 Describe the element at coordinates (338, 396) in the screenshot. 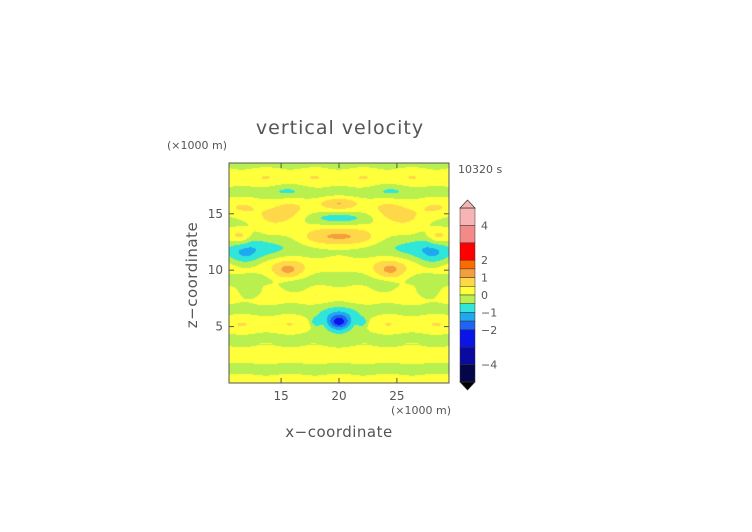

I see `x-tick-label: 20` at that location.